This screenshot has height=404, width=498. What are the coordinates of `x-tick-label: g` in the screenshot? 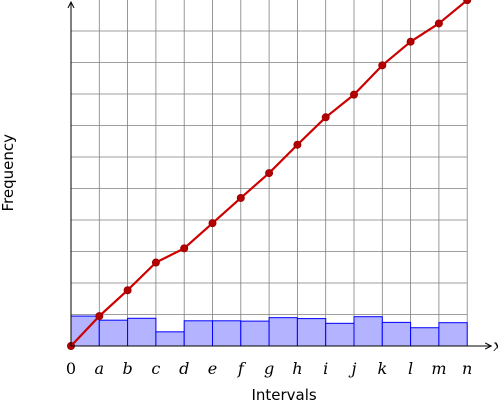 It's located at (269, 368).